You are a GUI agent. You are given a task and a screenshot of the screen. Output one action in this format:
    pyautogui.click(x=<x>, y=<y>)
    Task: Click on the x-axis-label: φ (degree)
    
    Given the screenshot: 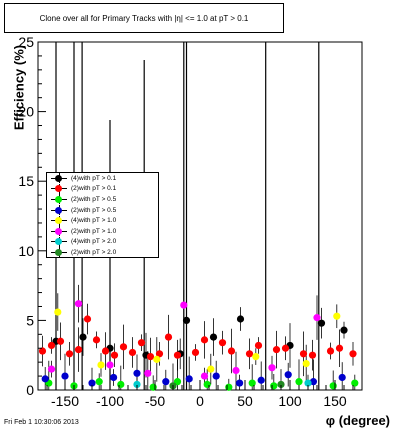 What is the action you would take?
    pyautogui.click(x=357, y=420)
    